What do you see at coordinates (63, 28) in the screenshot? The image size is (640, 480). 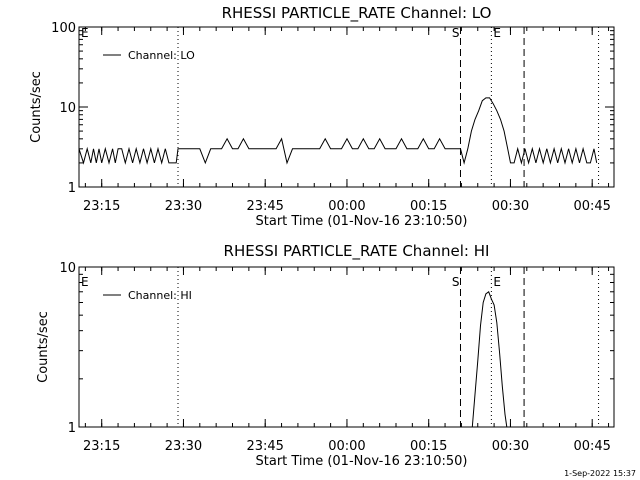 I see `y-tick-label: 100` at bounding box center [63, 28].